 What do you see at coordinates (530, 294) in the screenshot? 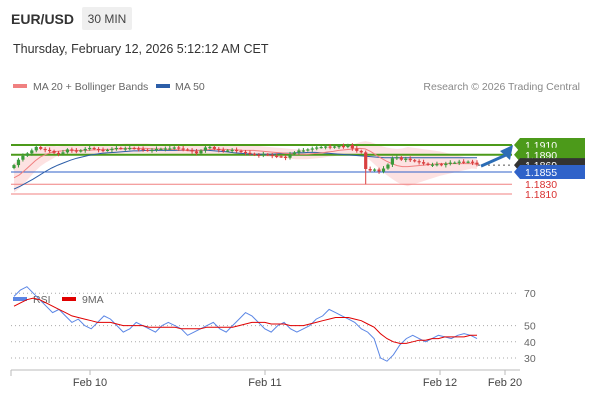
I see `rsi-tick-70: 70` at bounding box center [530, 294].